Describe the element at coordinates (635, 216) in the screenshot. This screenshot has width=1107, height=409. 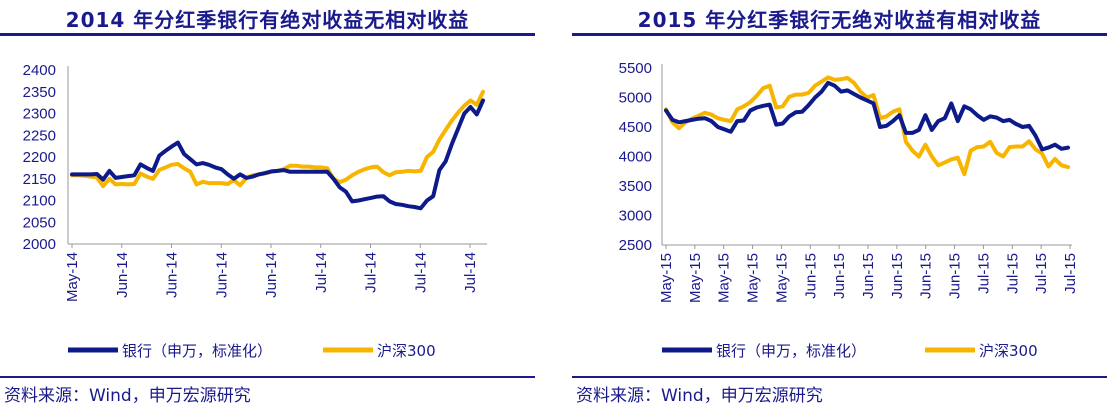
I see `y-tick-label: 3000` at that location.